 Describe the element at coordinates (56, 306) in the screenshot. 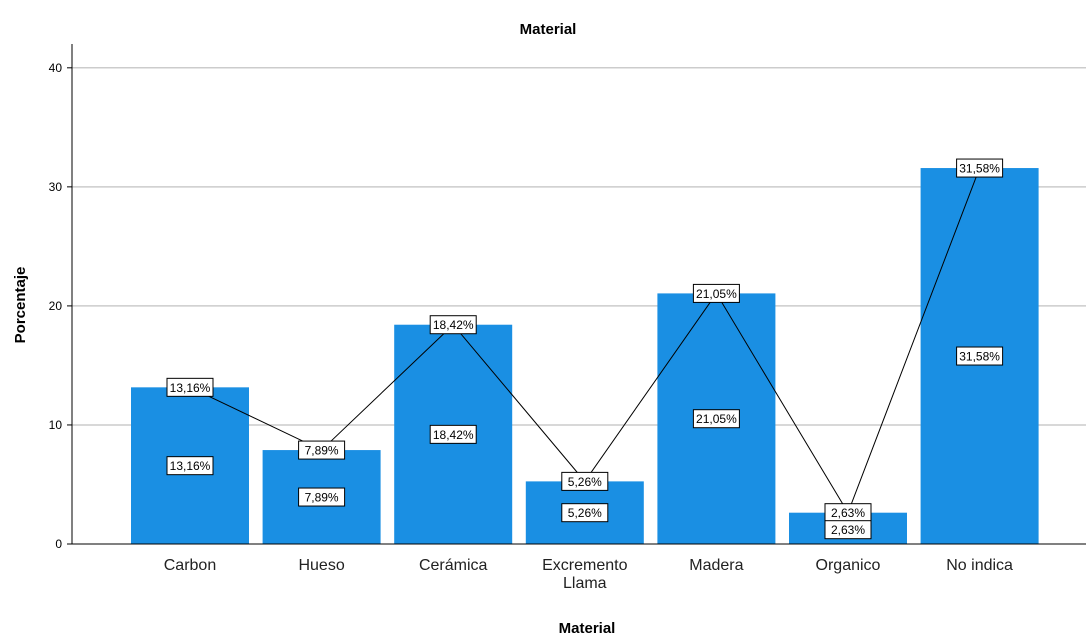

I see `y-tick-label: 20` at that location.